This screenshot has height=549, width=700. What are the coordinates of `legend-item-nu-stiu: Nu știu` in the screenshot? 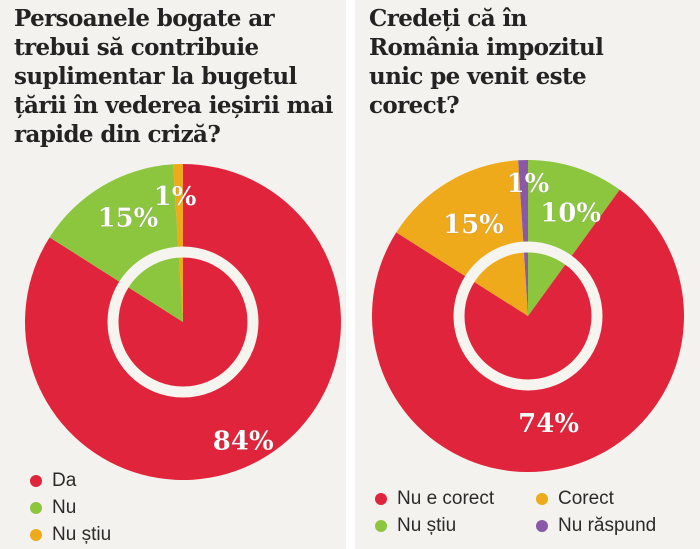 It's located at (70, 535).